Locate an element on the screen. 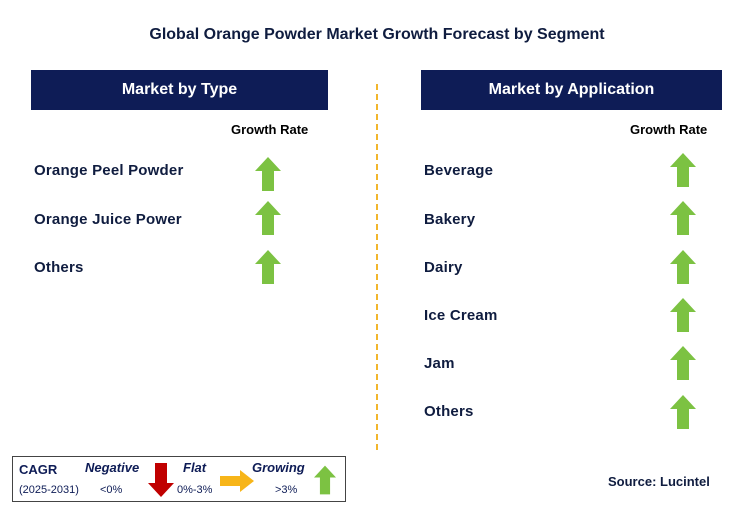  legend-cagr-label: CAGR is located at coordinates (38, 469).